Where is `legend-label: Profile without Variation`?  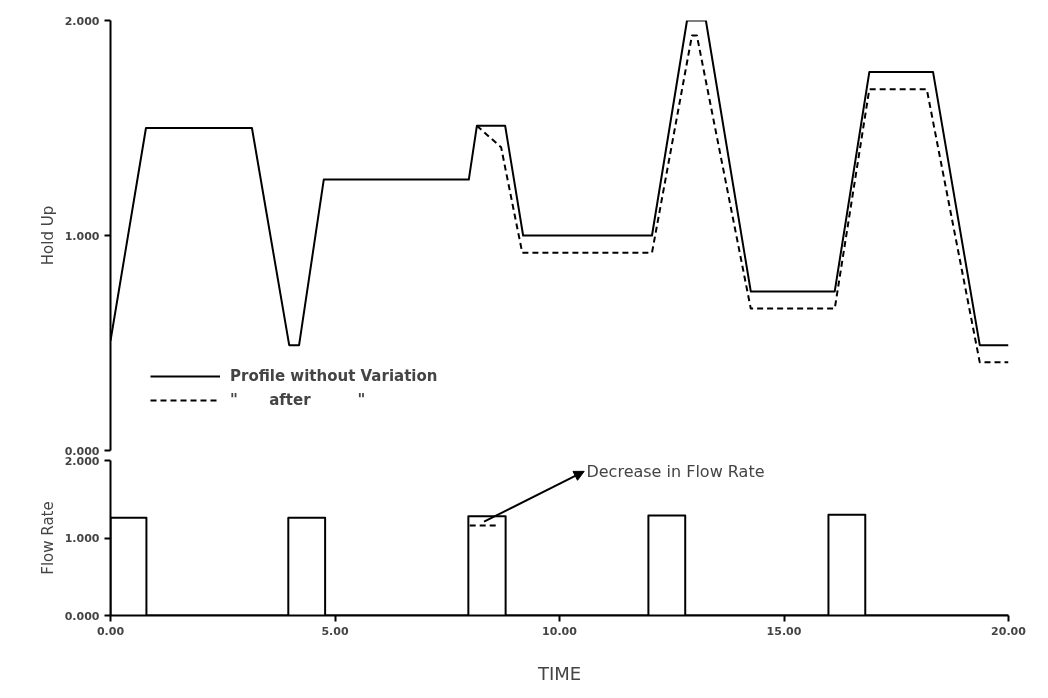 legend-label: Profile without Variation is located at coordinates (334, 376).